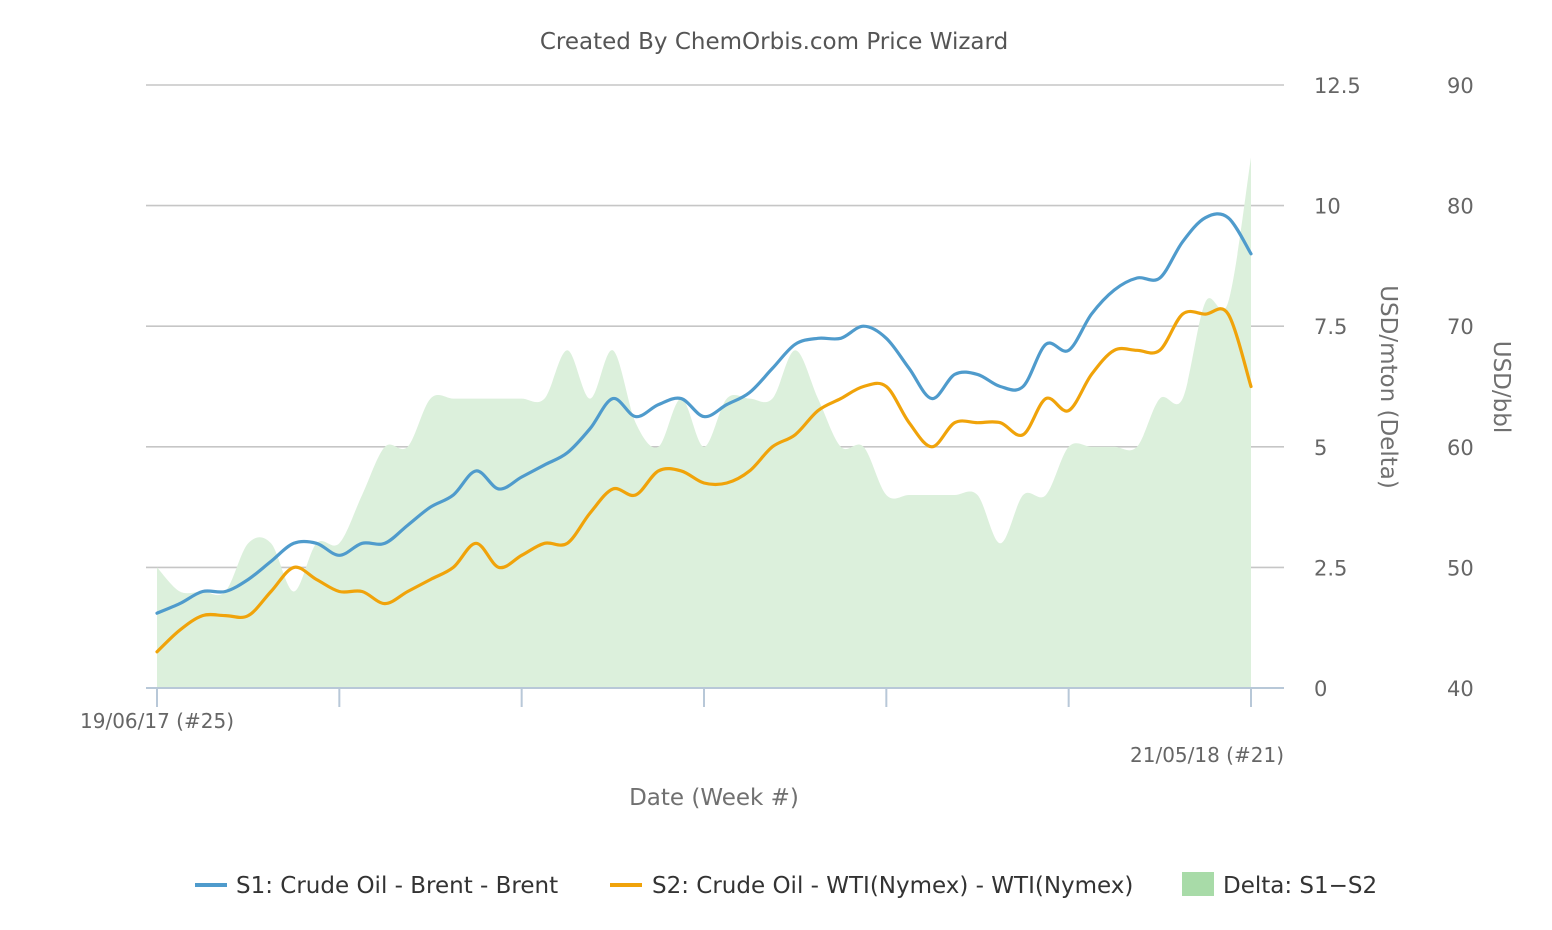 Image resolution: width=1552 pixels, height=930 pixels. What do you see at coordinates (1327, 207) in the screenshot?
I see `y-left-tick-label: 10` at bounding box center [1327, 207].